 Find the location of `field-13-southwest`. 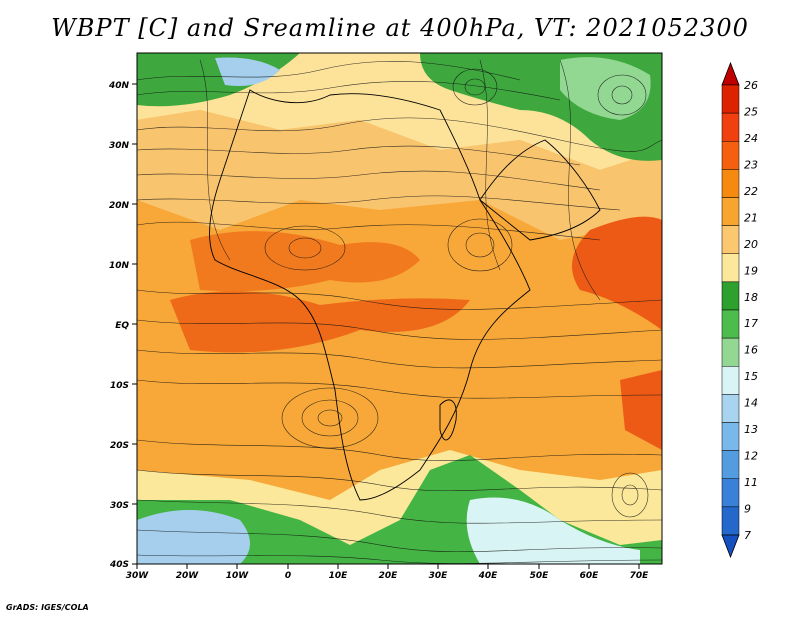

field-13-southwest is located at coordinates (193, 537).